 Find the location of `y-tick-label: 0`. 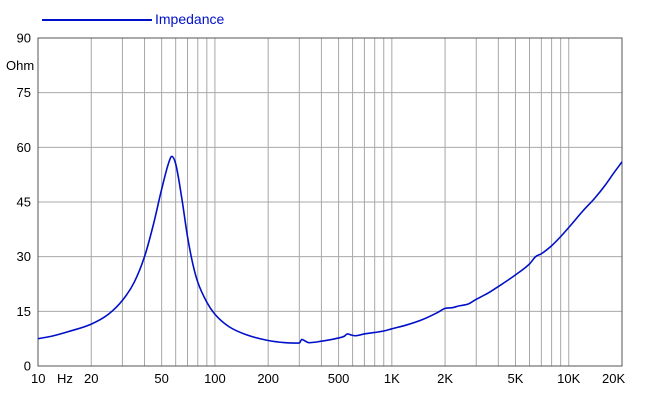

y-tick-label: 0 is located at coordinates (27, 366).